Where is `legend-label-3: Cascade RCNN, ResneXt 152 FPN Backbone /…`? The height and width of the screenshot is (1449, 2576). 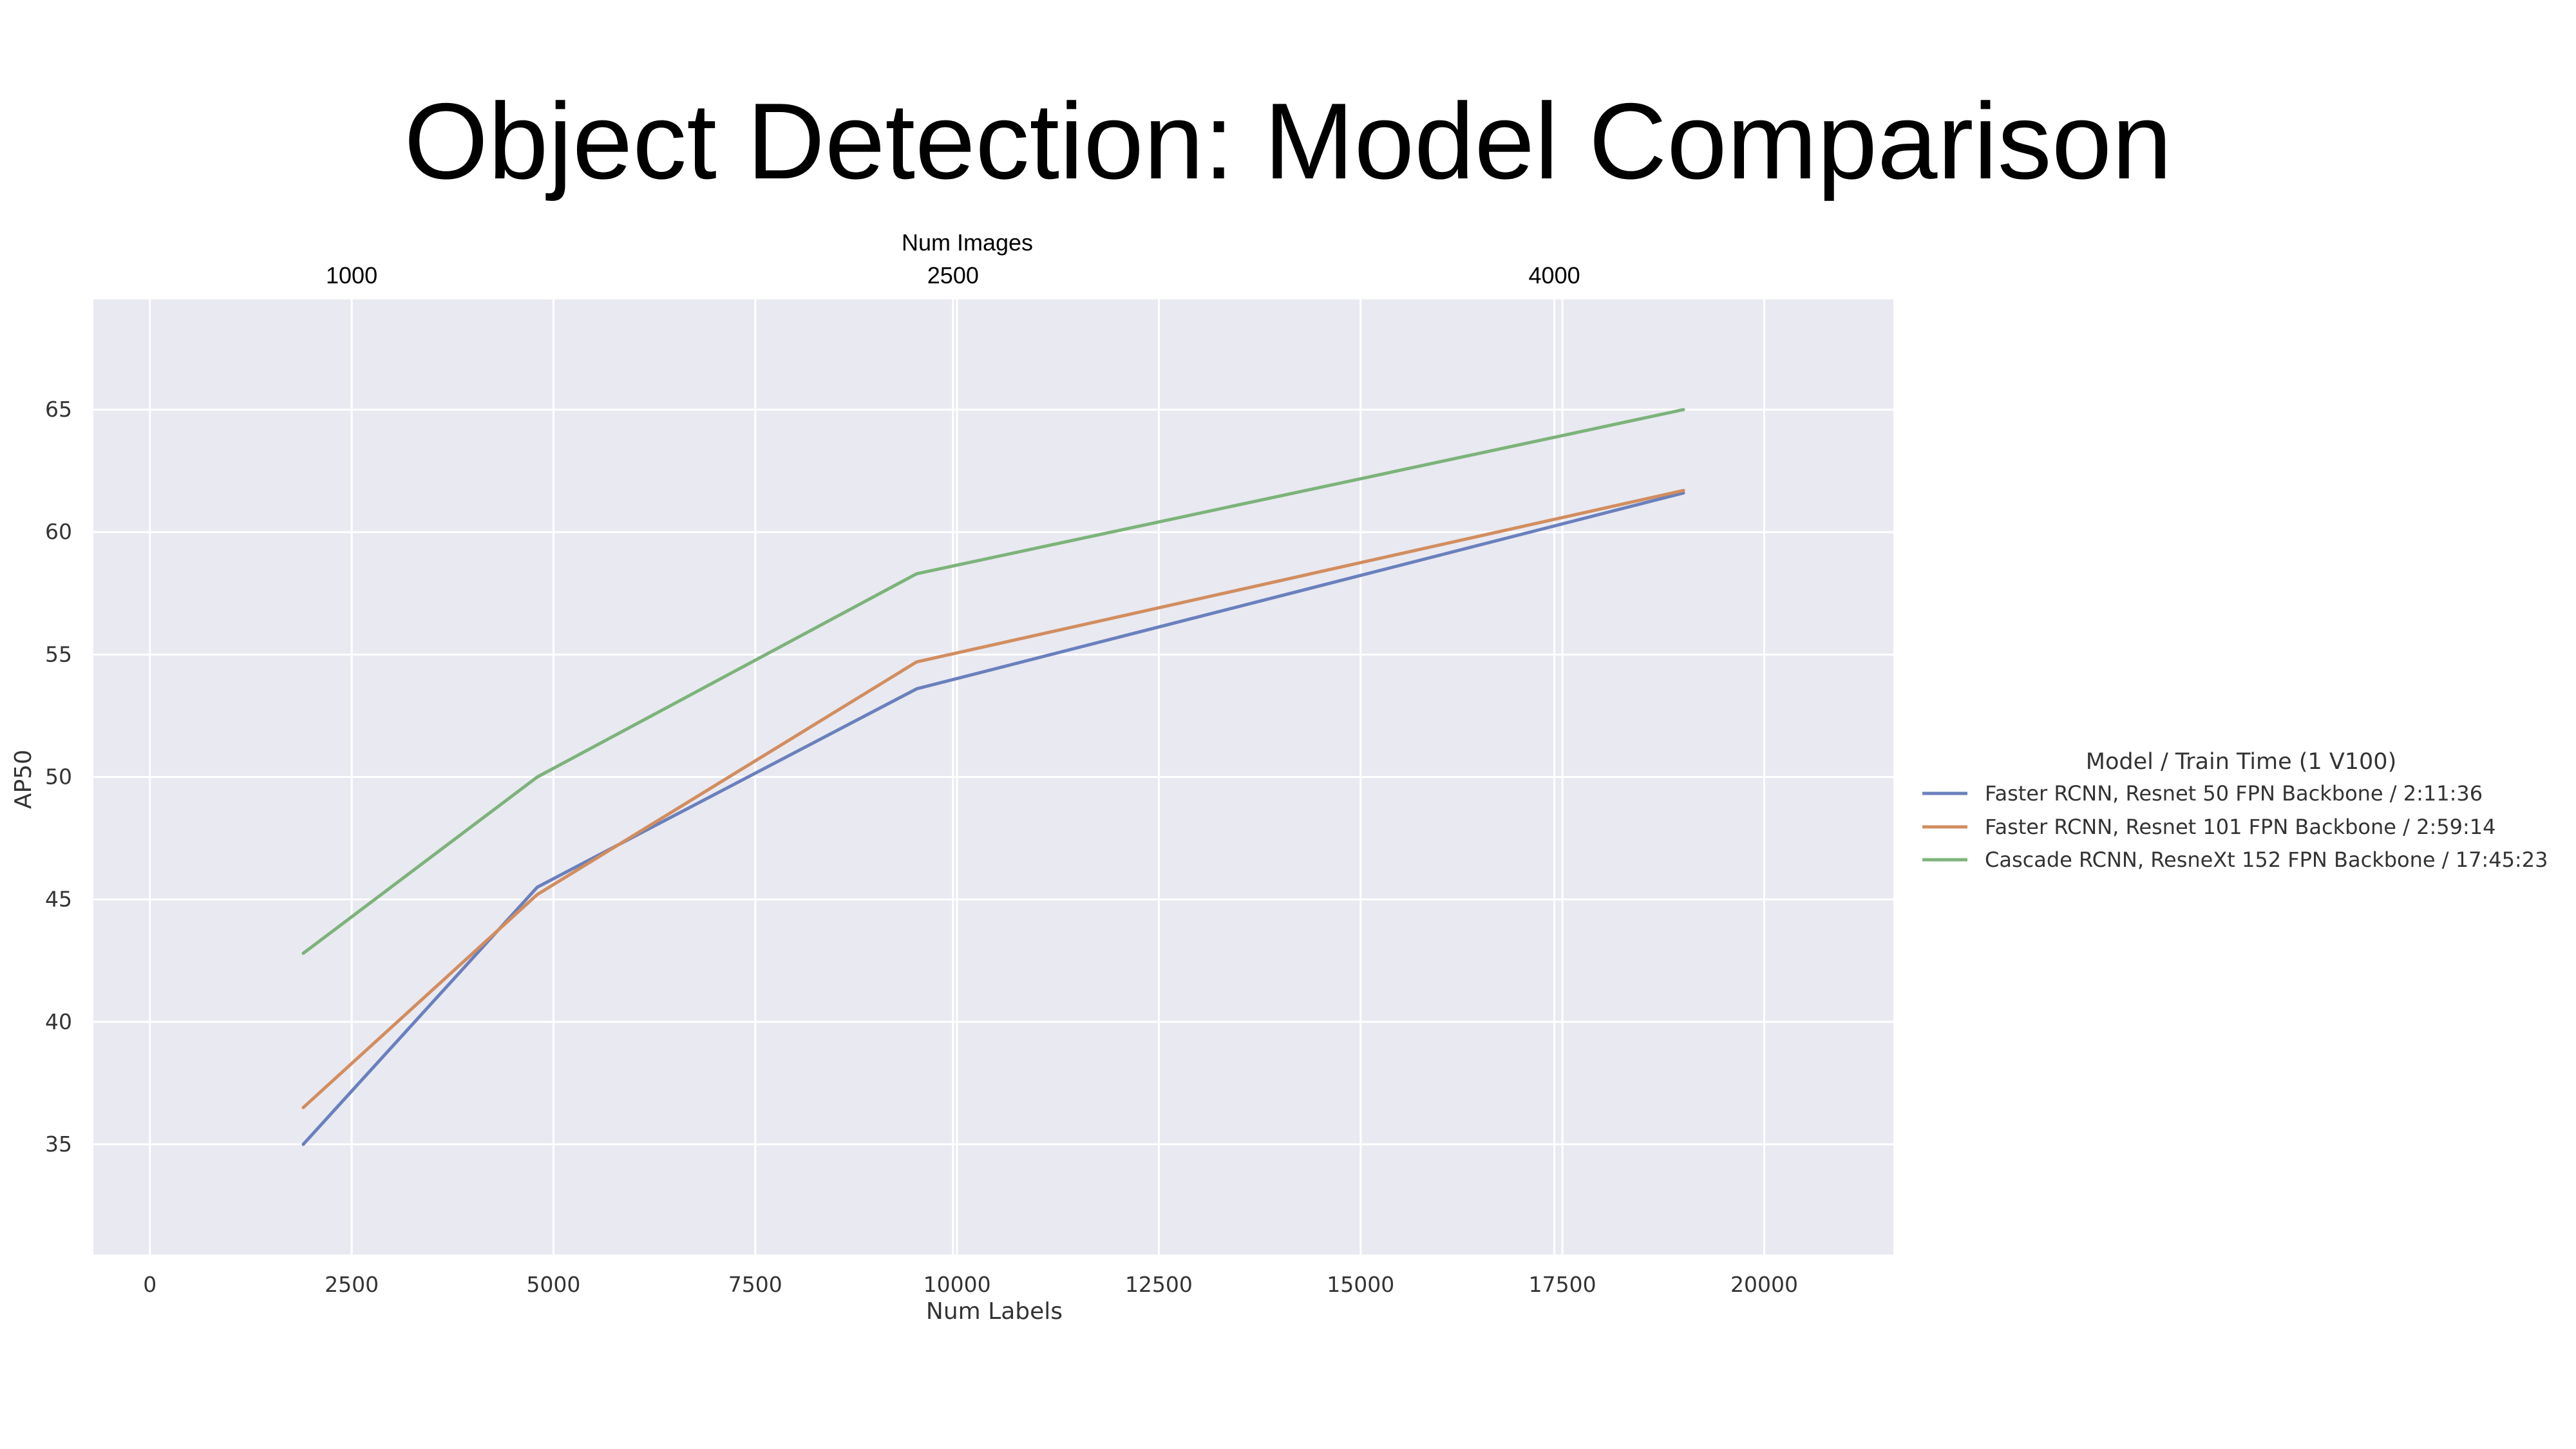
legend-label-3: Cascade RCNN, ResneXt 152 FPN Backbone /… is located at coordinates (2266, 860).